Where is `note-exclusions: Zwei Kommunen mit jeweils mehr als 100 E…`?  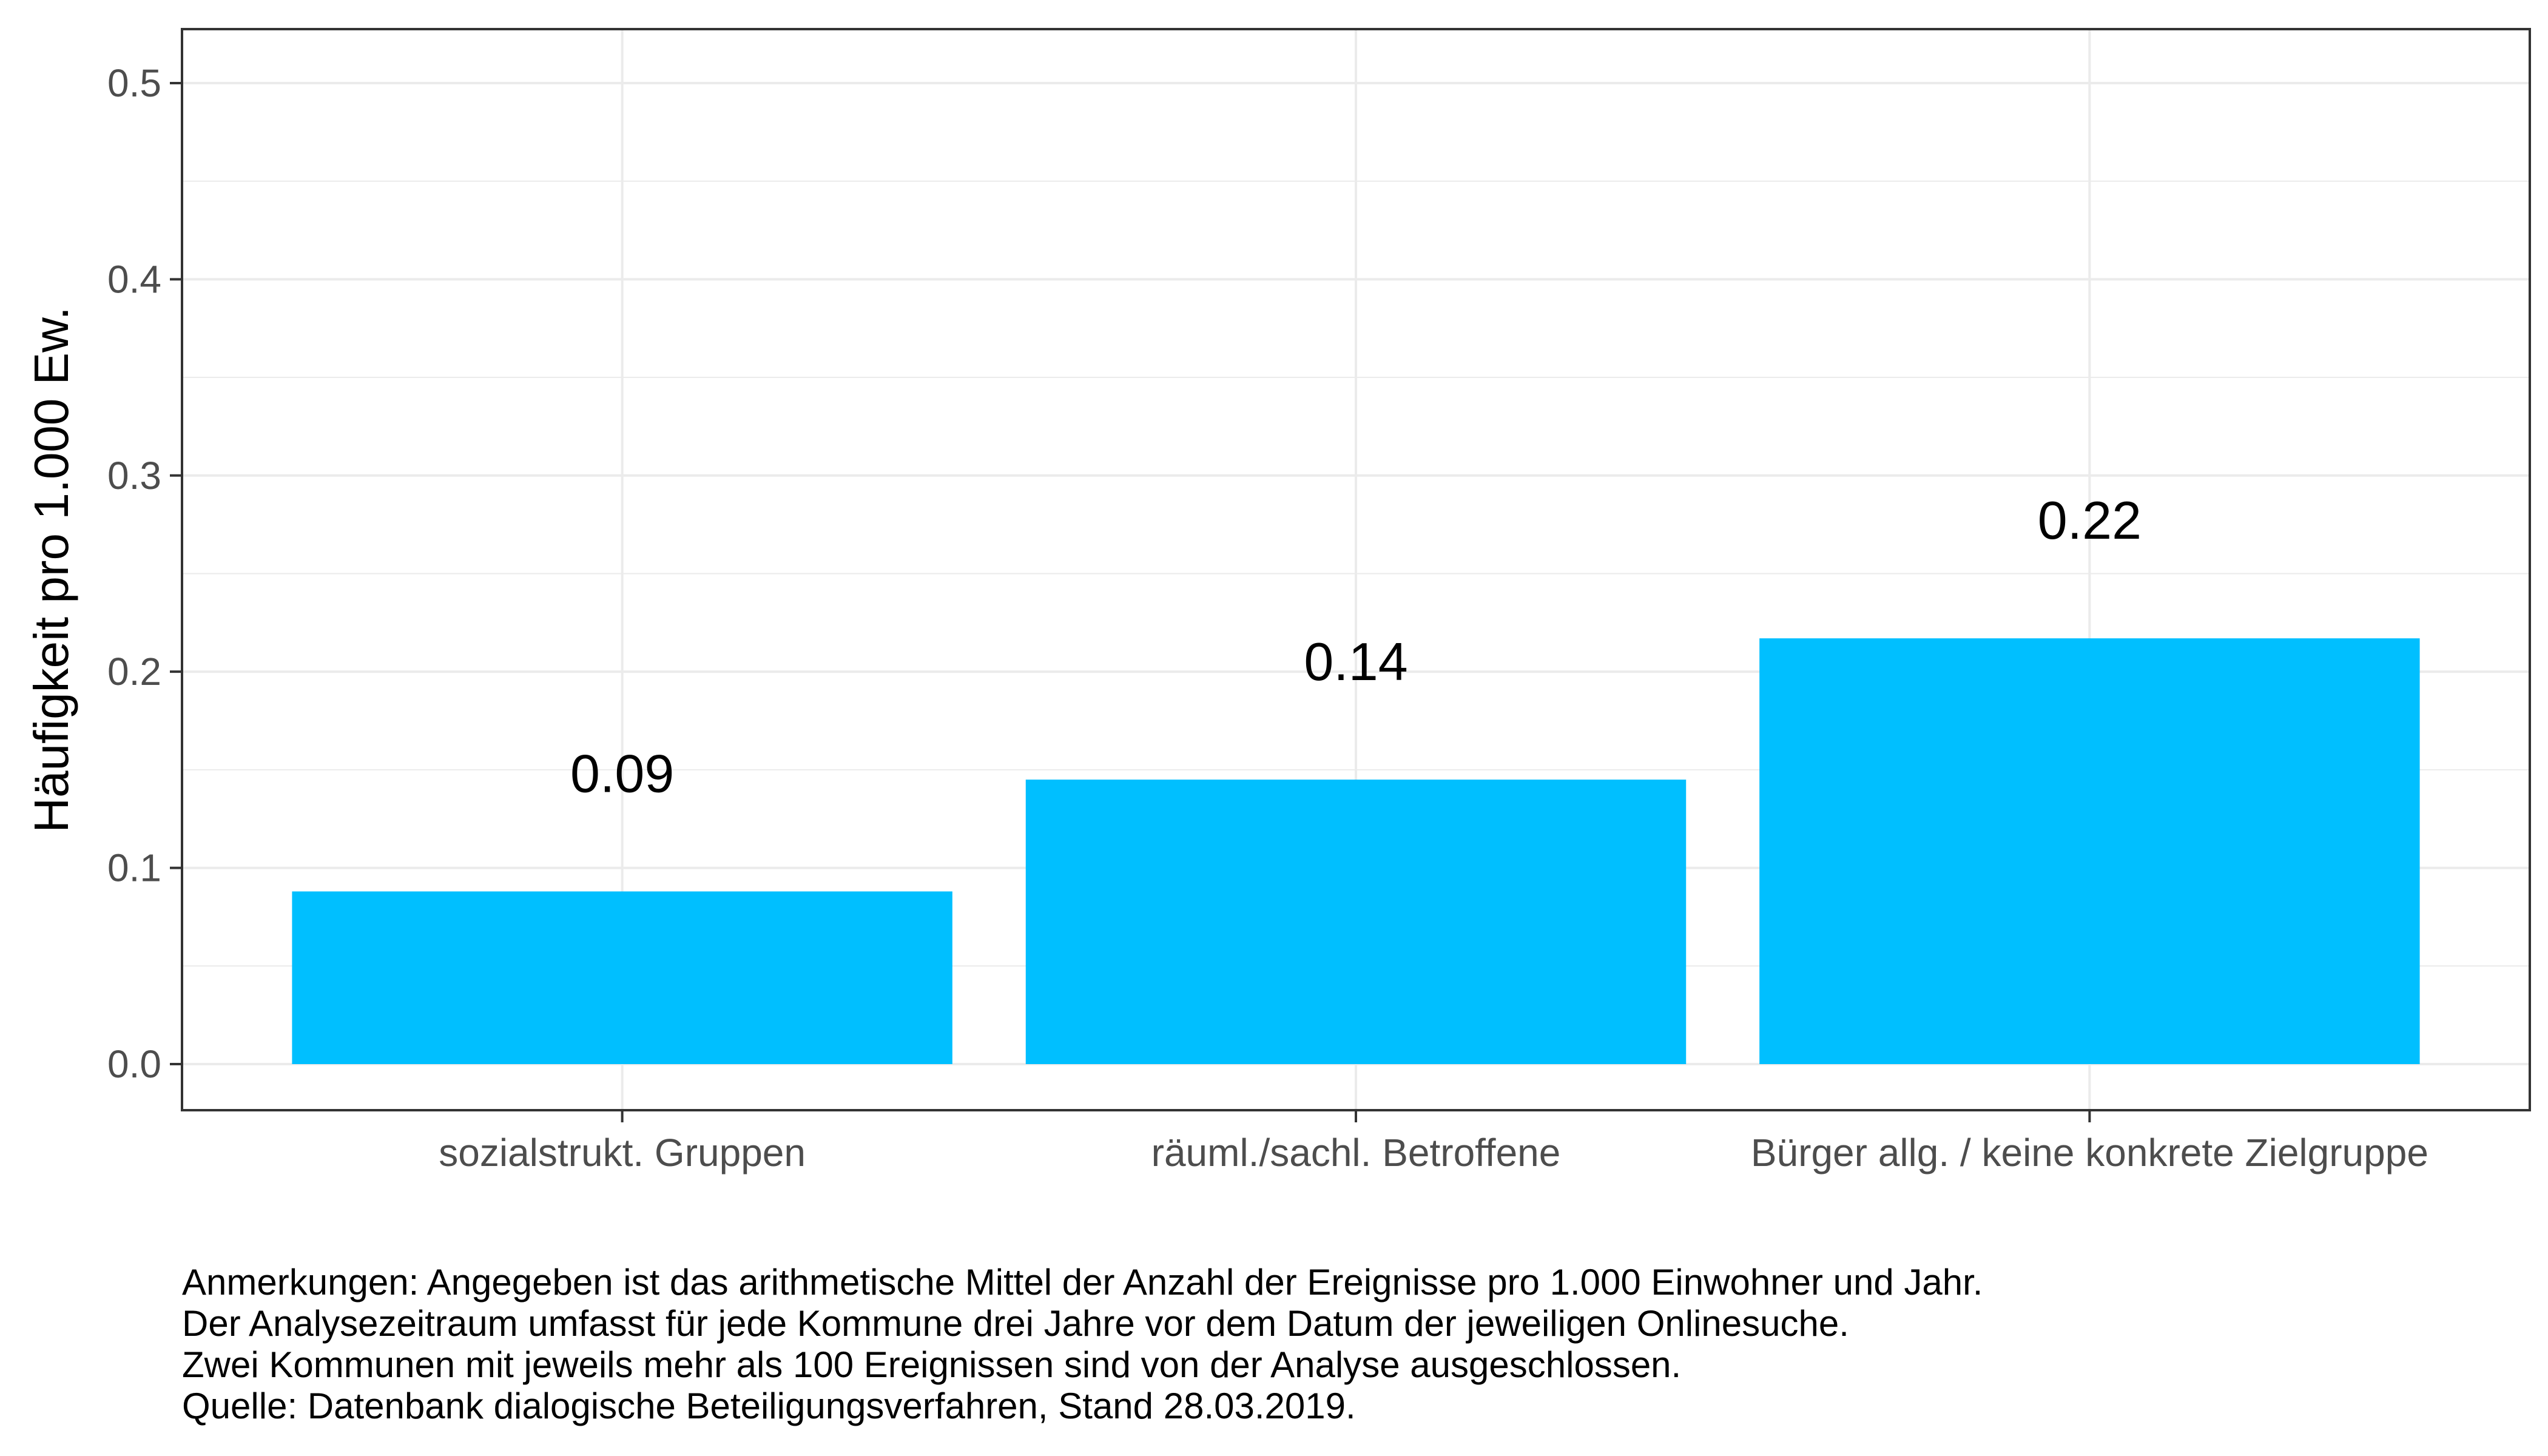
note-exclusions: Zwei Kommunen mit jeweils mehr als 100 E… is located at coordinates (932, 1364).